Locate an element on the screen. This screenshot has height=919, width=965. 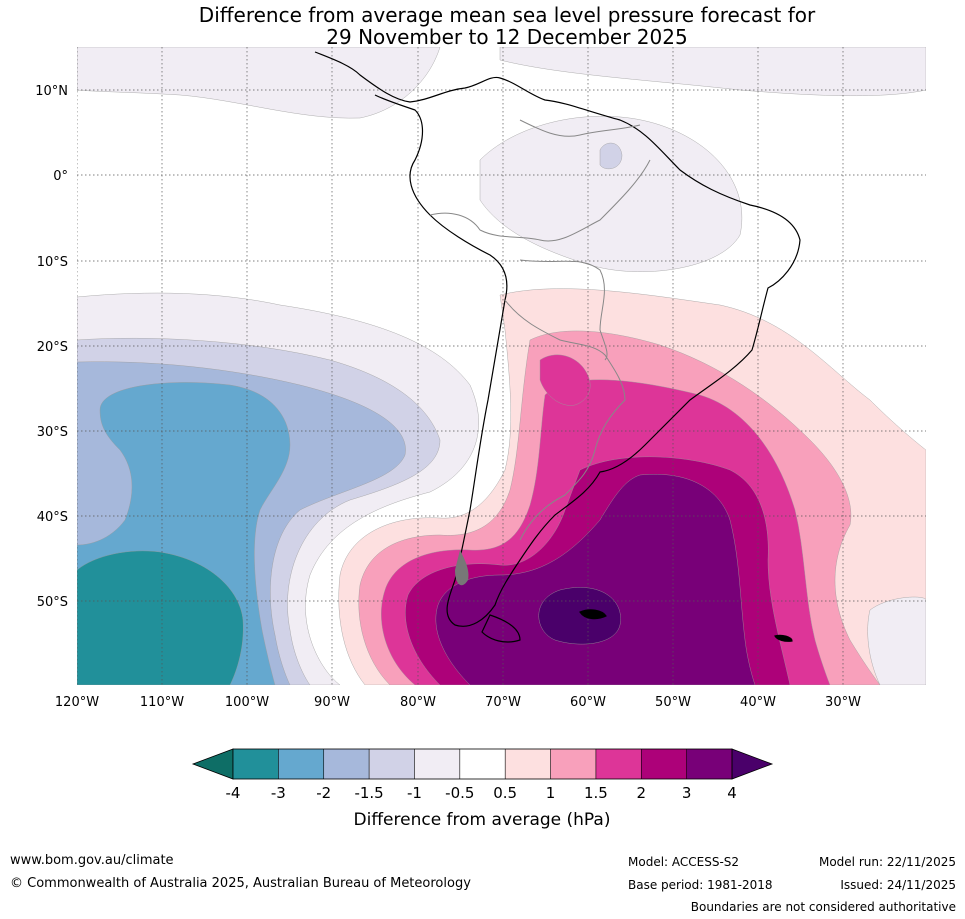
colorbar-tick-label: 0.5 is located at coordinates (505, 793).